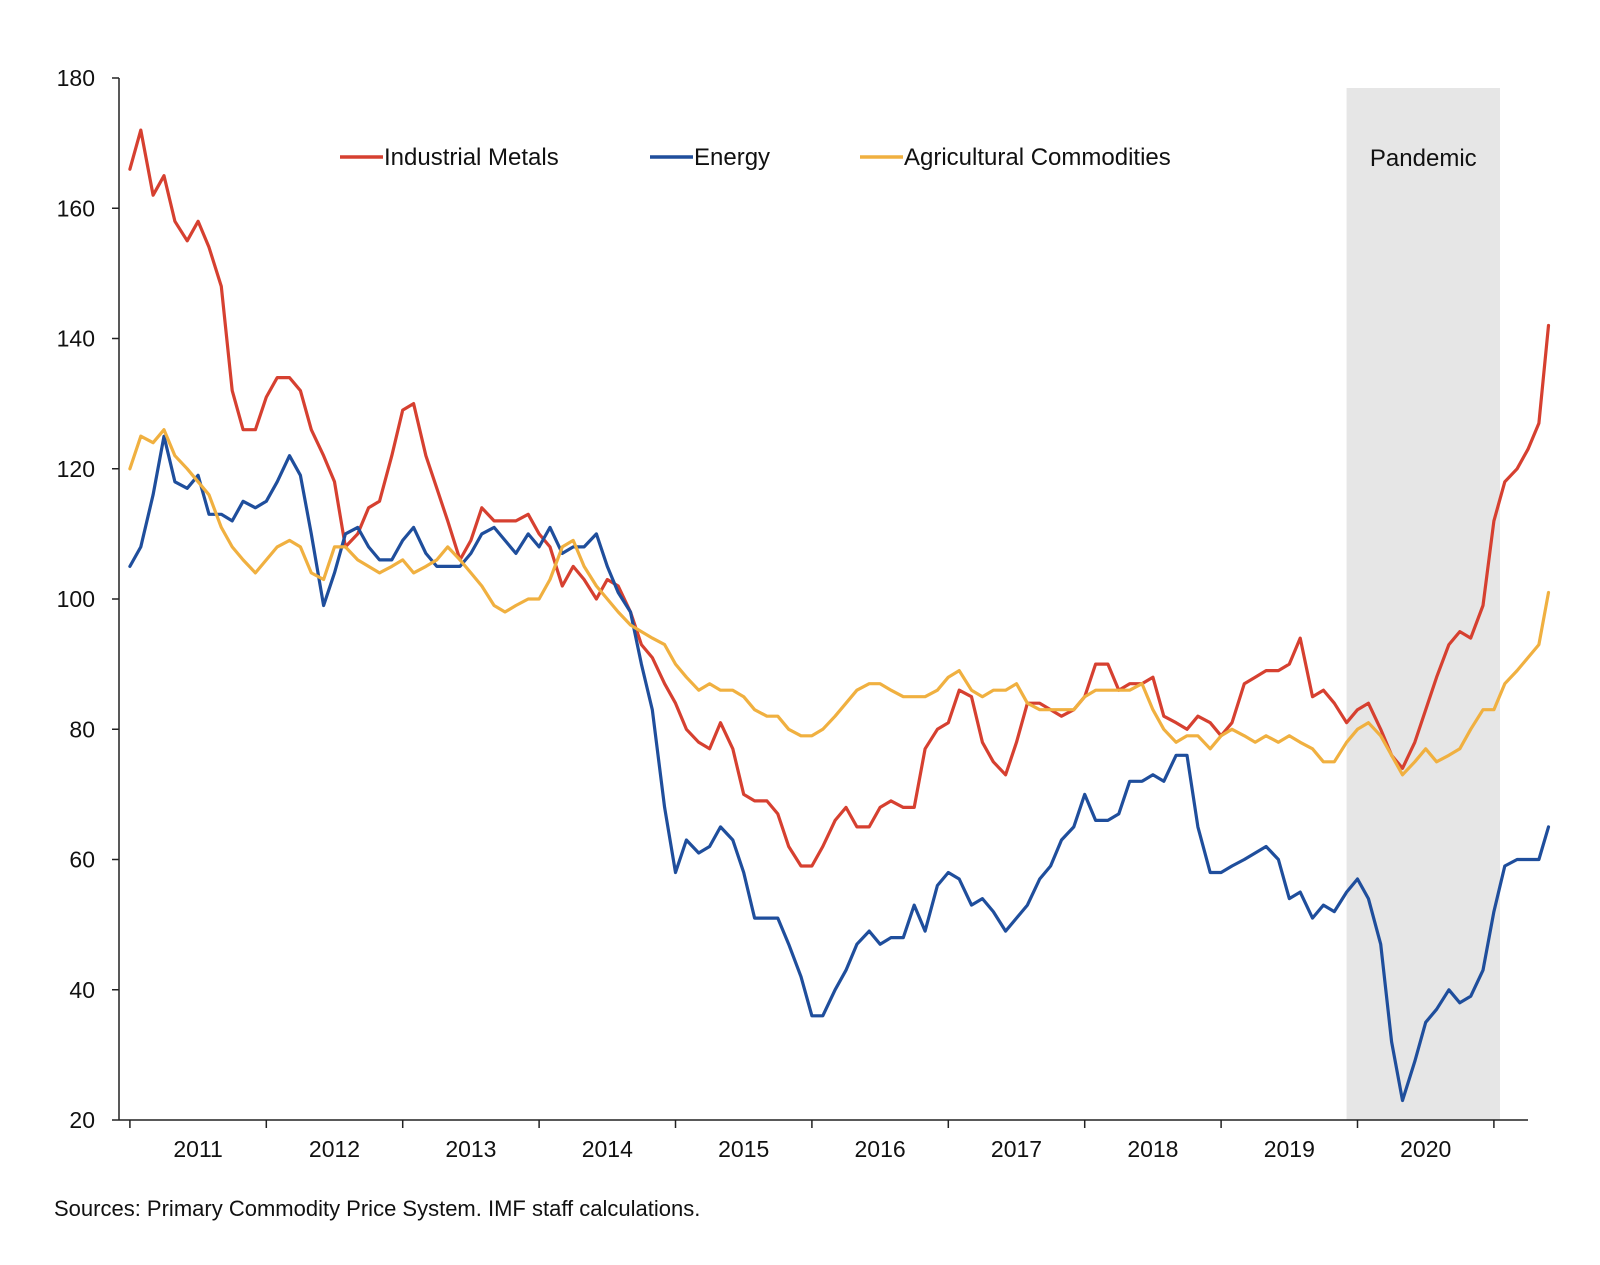  What do you see at coordinates (1016, 1149) in the screenshot?
I see `x-tick-label: 2017` at bounding box center [1016, 1149].